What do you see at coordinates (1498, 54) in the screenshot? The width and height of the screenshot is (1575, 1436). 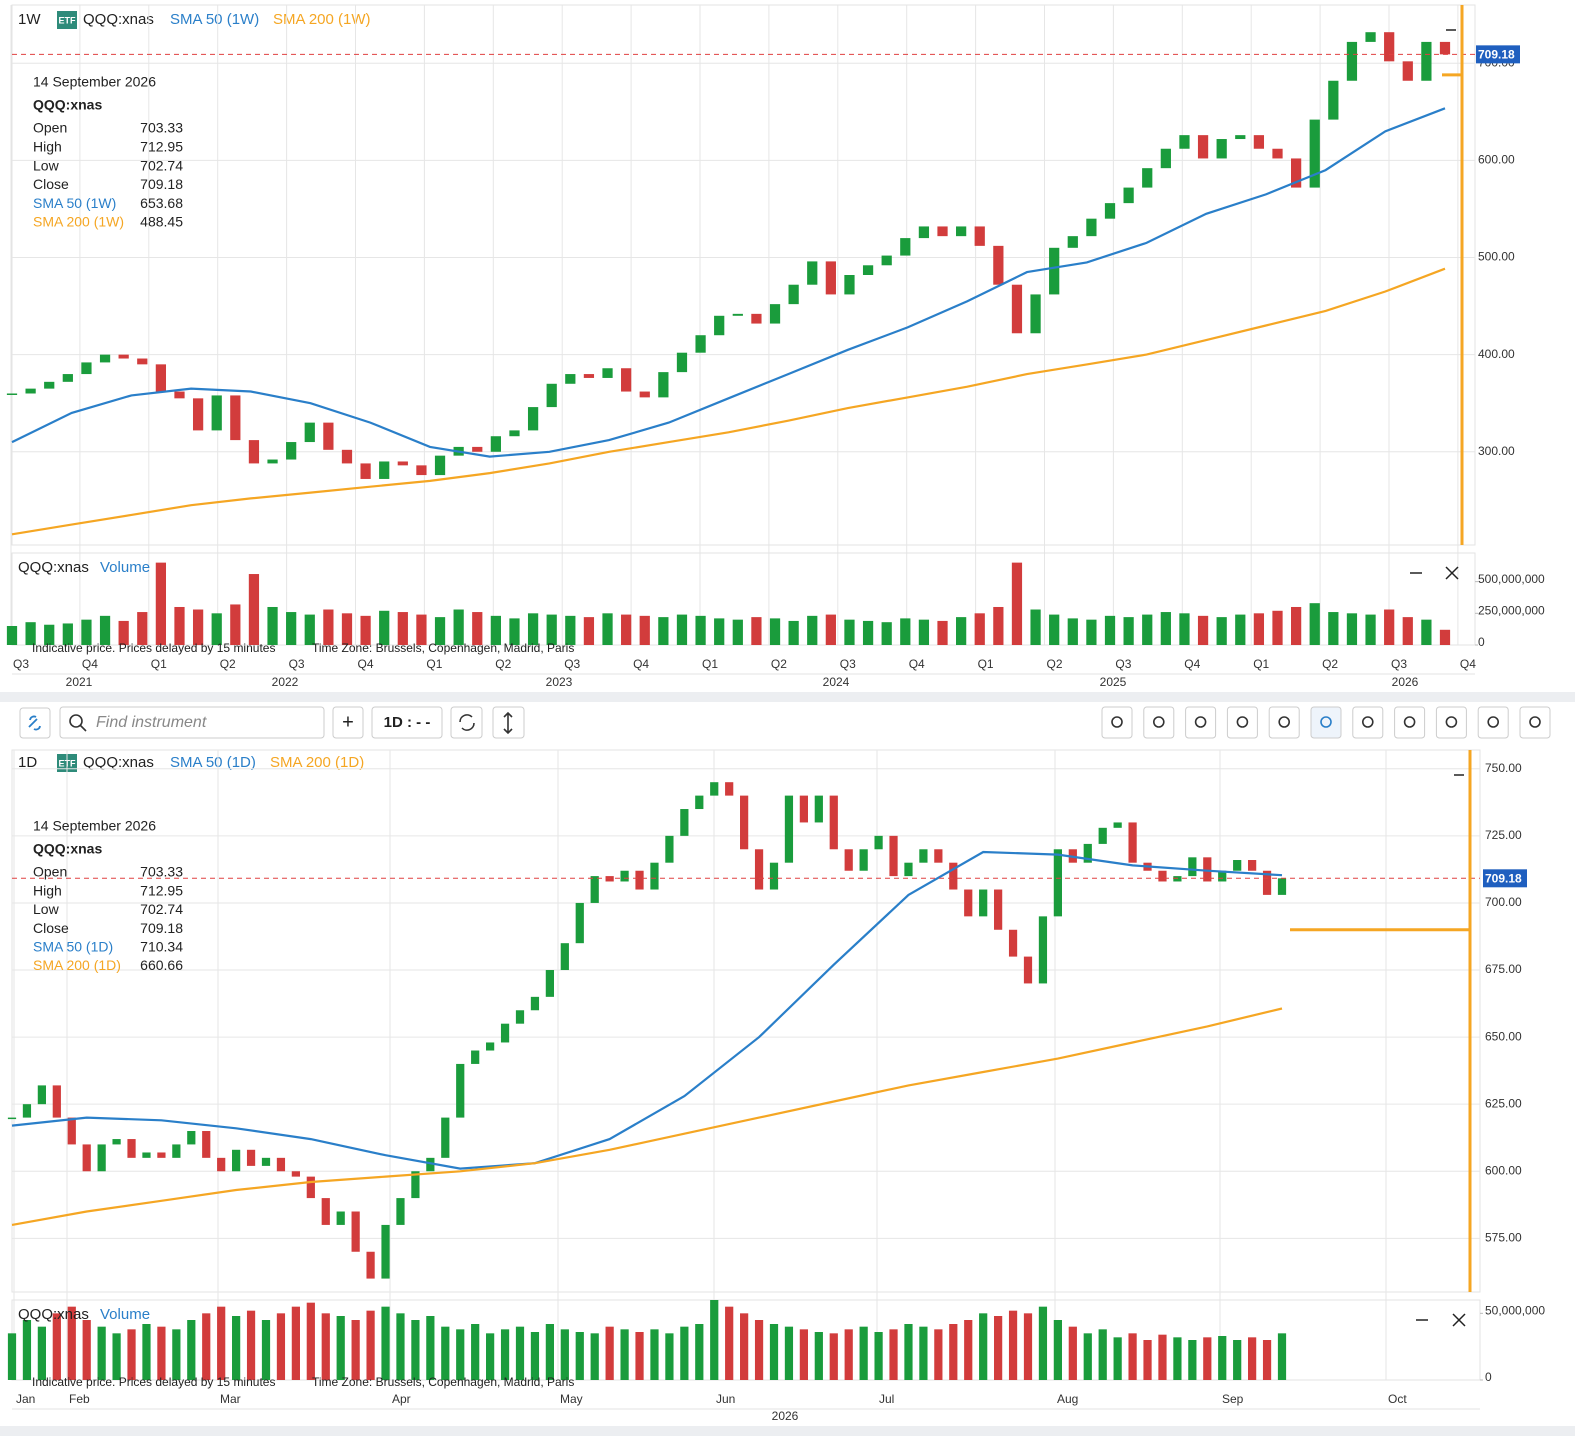 I see `last-price-badge` at bounding box center [1498, 54].